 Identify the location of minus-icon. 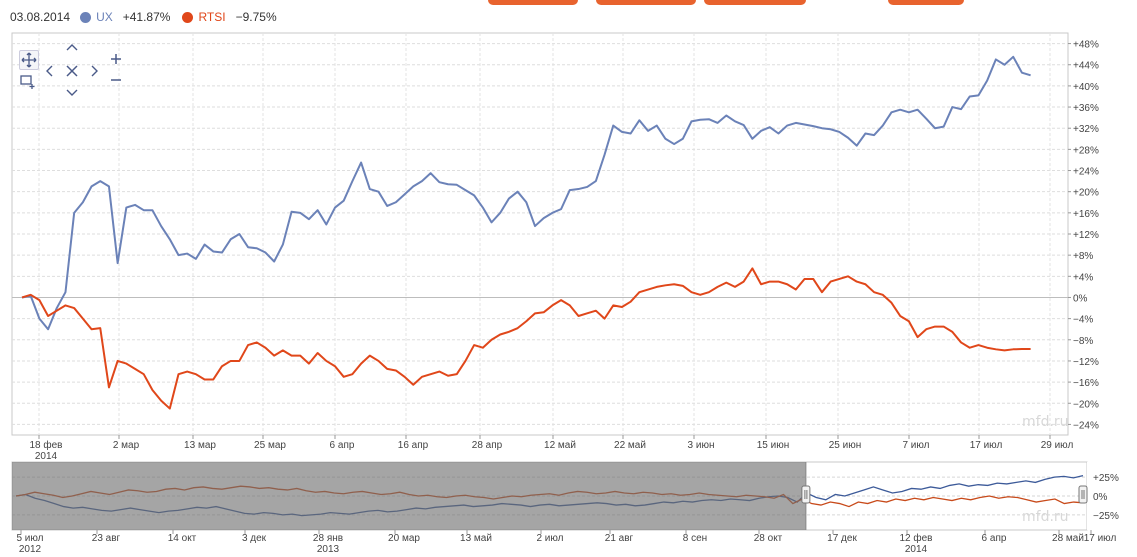
(116, 80).